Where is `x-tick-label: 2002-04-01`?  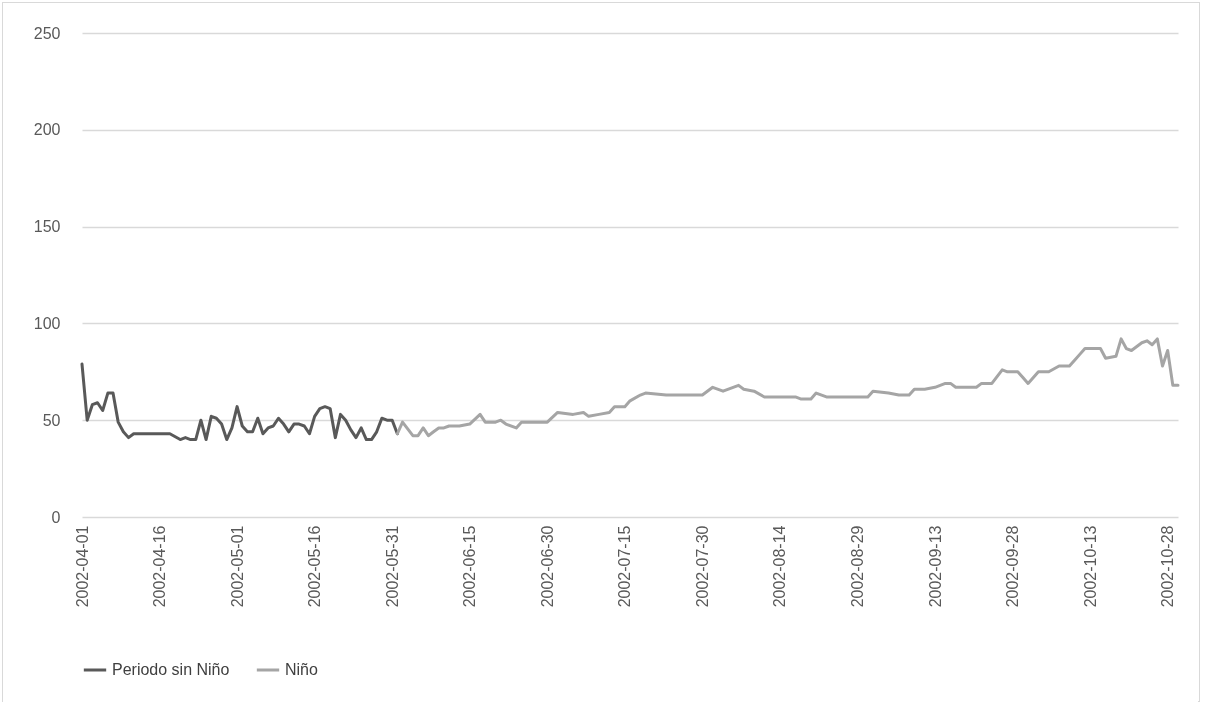
x-tick-label: 2002-04-01 is located at coordinates (82, 566).